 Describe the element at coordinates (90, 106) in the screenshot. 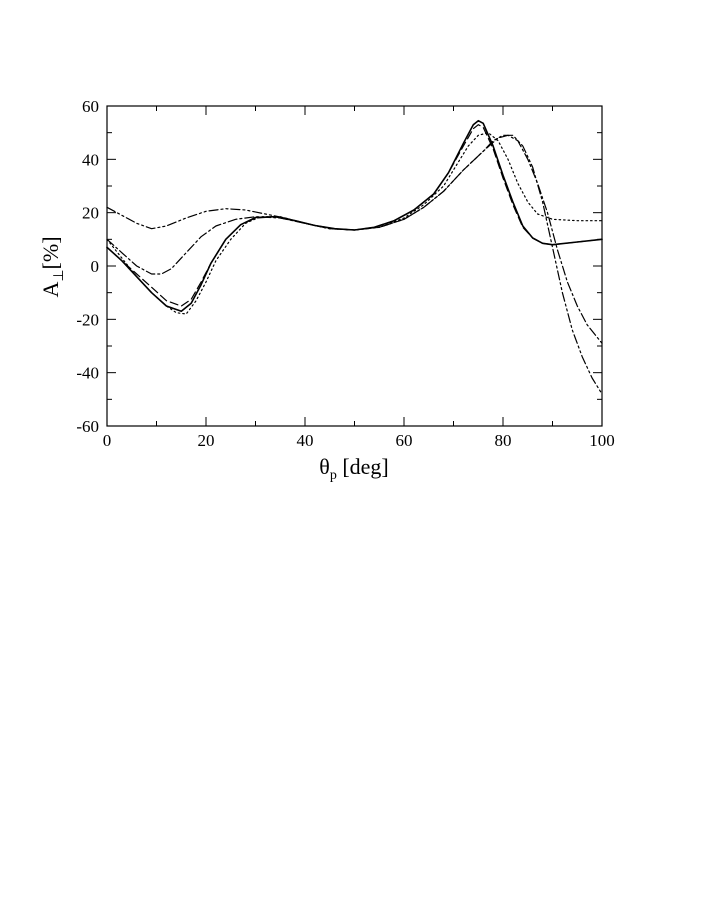

I see `y-tick-label: 60` at that location.